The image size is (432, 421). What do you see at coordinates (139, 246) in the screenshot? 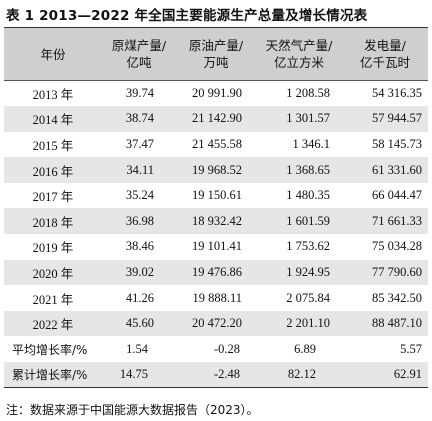
I see `coal-cell: 38.46` at bounding box center [139, 246].